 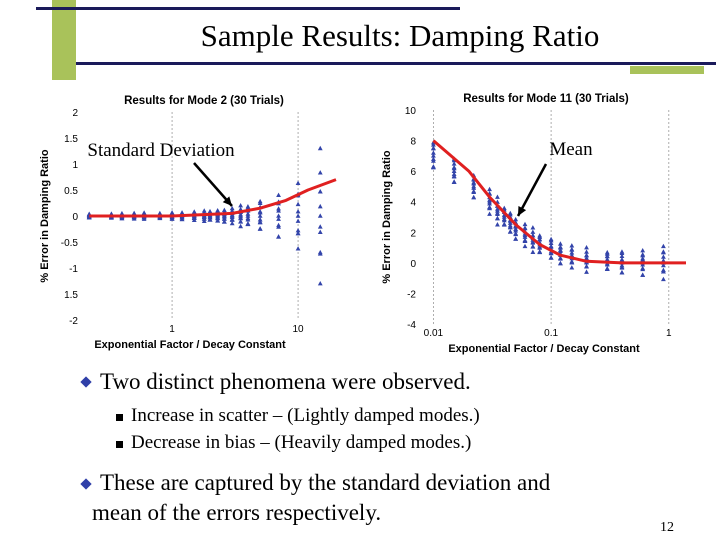 What do you see at coordinates (413, 203) in the screenshot?
I see `y-tick-label: 4` at bounding box center [413, 203].